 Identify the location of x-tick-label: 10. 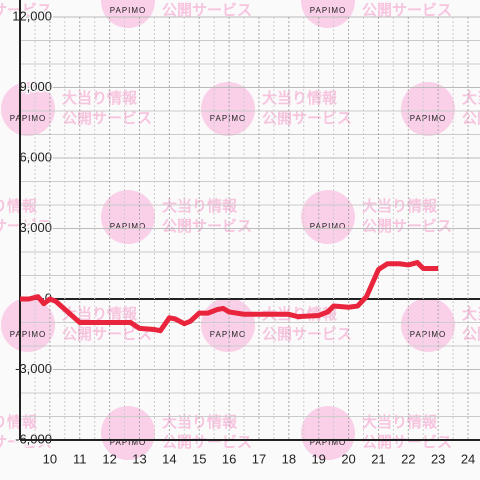
(50, 458).